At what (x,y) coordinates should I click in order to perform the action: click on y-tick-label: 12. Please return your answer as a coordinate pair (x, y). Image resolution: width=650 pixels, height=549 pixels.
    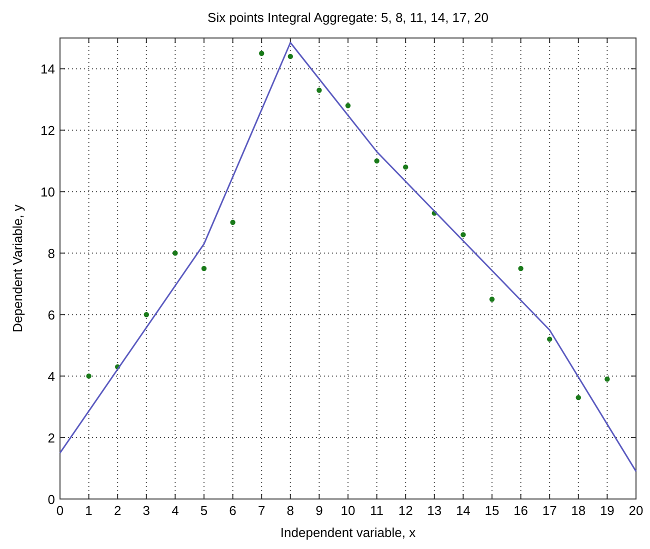
    Looking at the image, I should click on (47, 130).